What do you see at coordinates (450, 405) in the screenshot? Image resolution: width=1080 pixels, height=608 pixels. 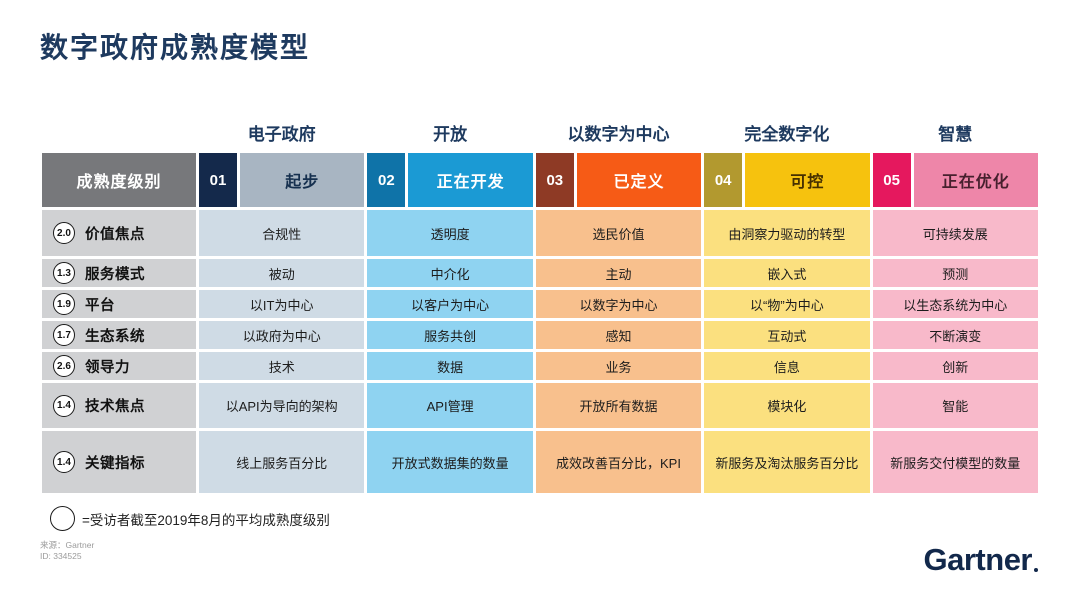 I see `cell-value: API管理` at bounding box center [450, 405].